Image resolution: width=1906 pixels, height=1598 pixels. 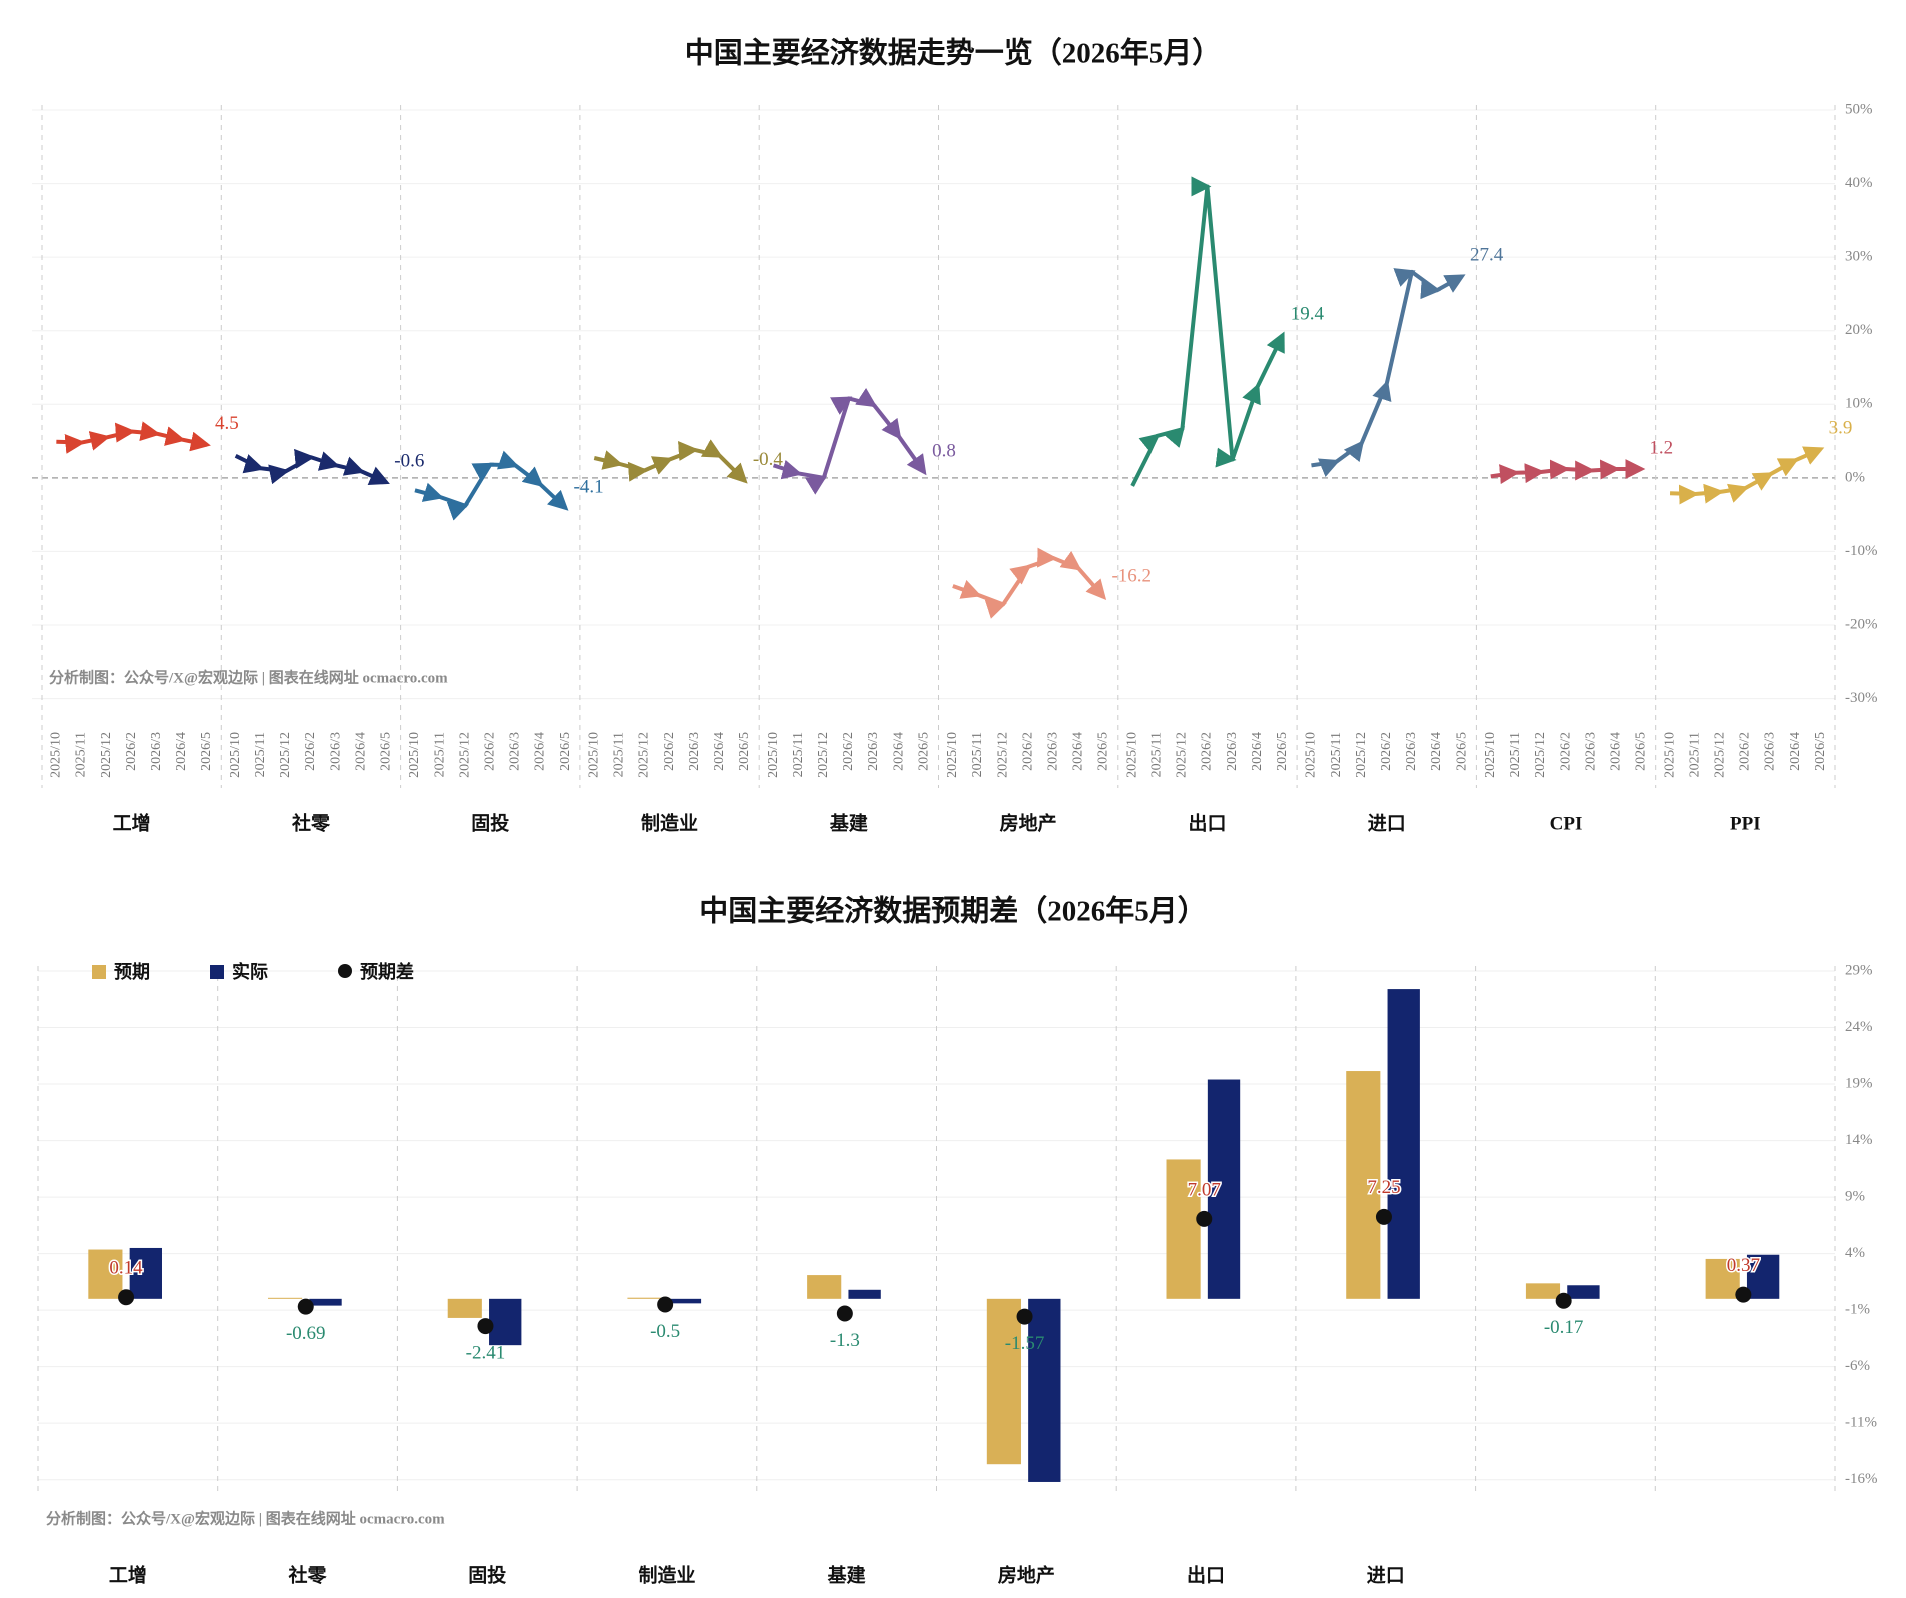 I want to click on x-tick-label: 进口, so click(x=1386, y=1575).